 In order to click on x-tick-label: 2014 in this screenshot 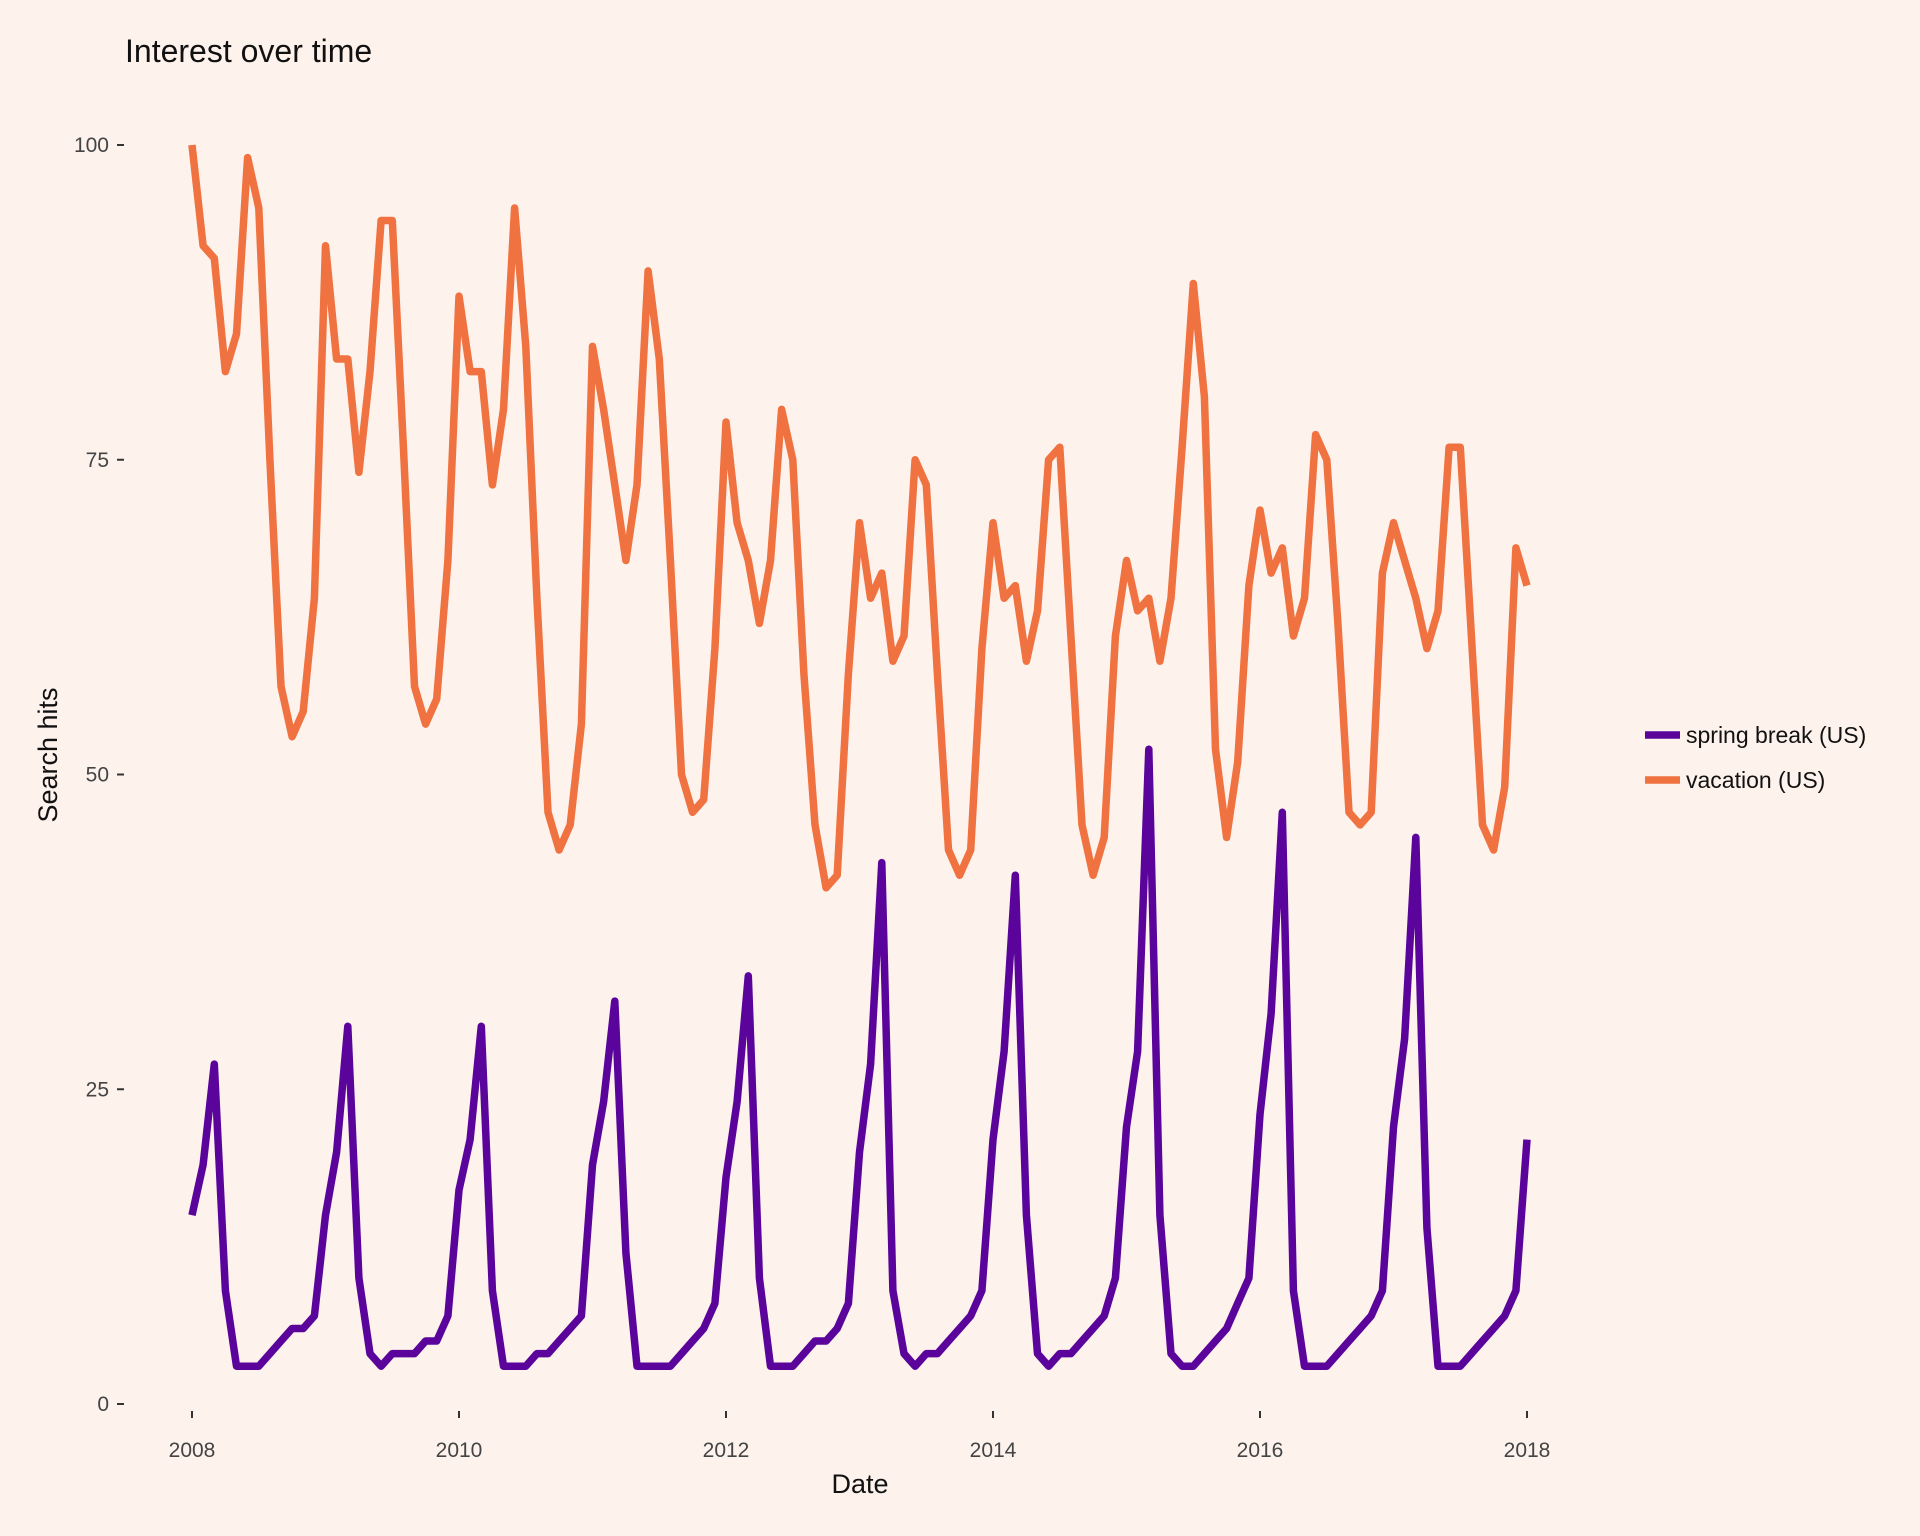, I will do `click(993, 1450)`.